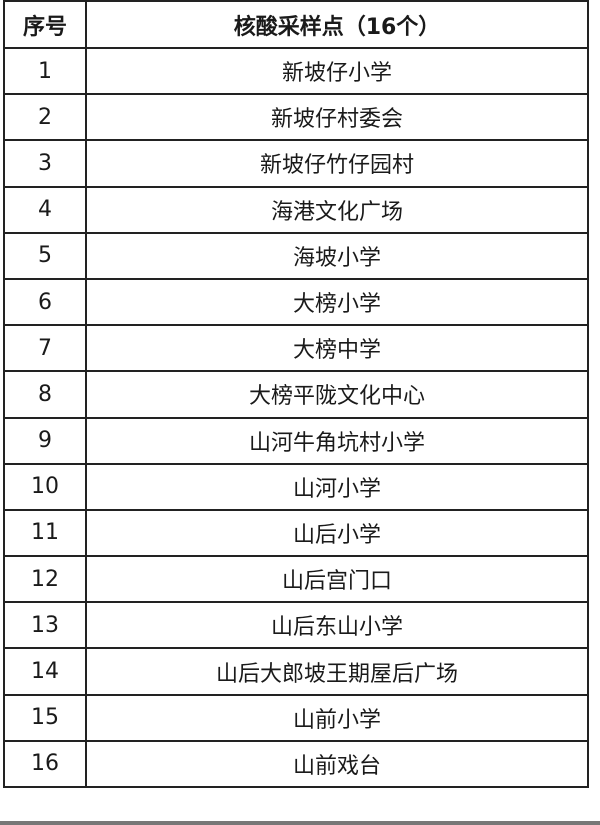 The image size is (600, 825). I want to click on table-row: 7 大榜中学, so click(296, 348).